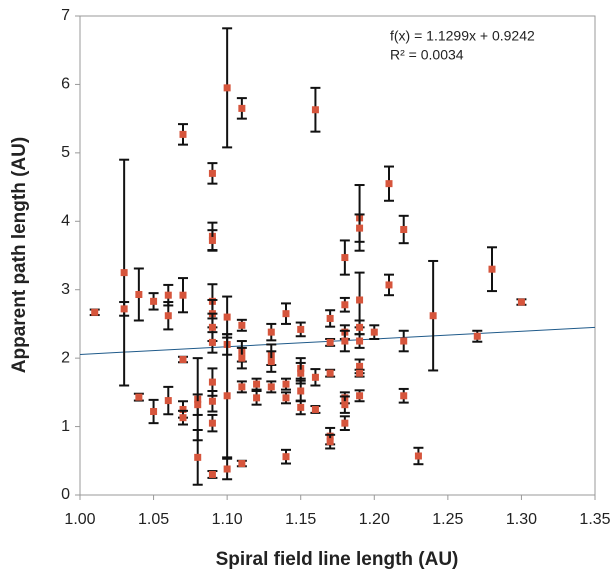 The height and width of the screenshot is (577, 615). Describe the element at coordinates (65, 357) in the screenshot. I see `y-tick-label: 2` at that location.